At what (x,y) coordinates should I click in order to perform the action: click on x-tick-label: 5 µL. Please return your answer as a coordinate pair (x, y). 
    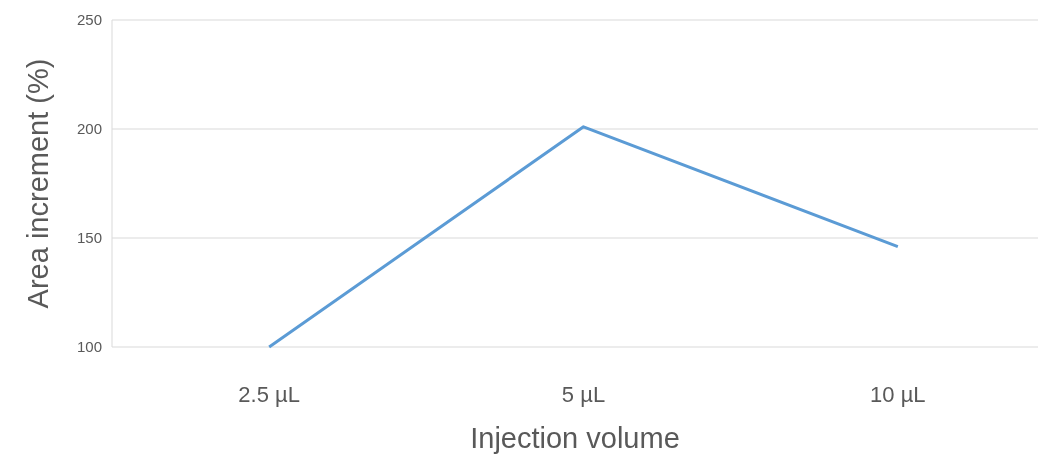
    Looking at the image, I should click on (583, 394).